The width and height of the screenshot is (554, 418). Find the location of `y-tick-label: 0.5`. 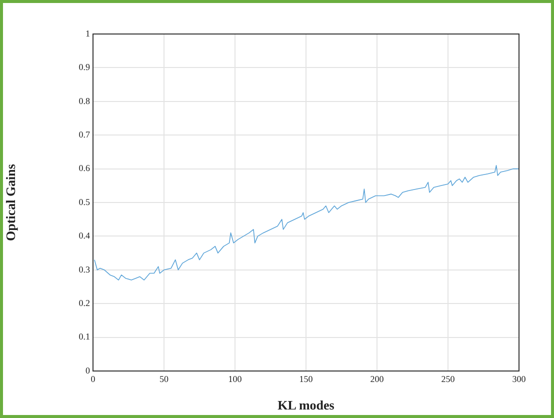

y-tick-label: 0.5 is located at coordinates (84, 201).